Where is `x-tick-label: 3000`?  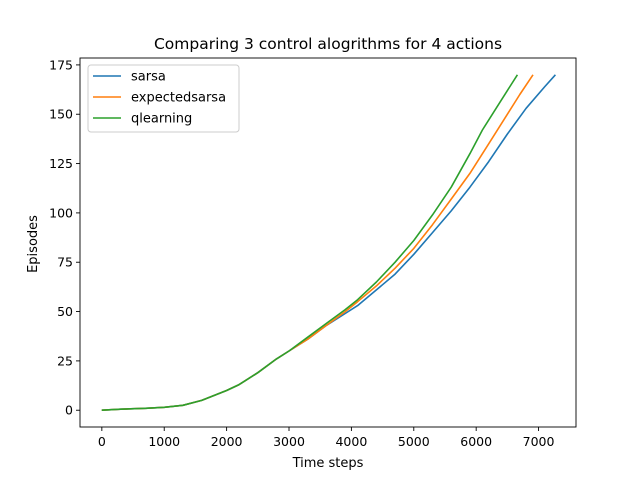
x-tick-label: 3000 is located at coordinates (289, 441).